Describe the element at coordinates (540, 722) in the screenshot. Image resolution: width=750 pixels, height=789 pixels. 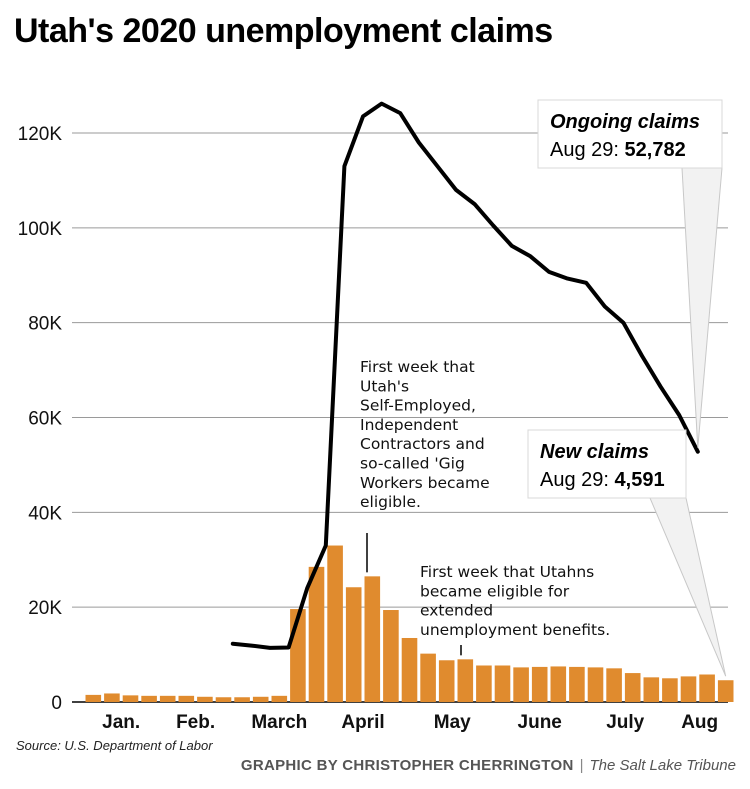
I see `x-month-label: June` at that location.